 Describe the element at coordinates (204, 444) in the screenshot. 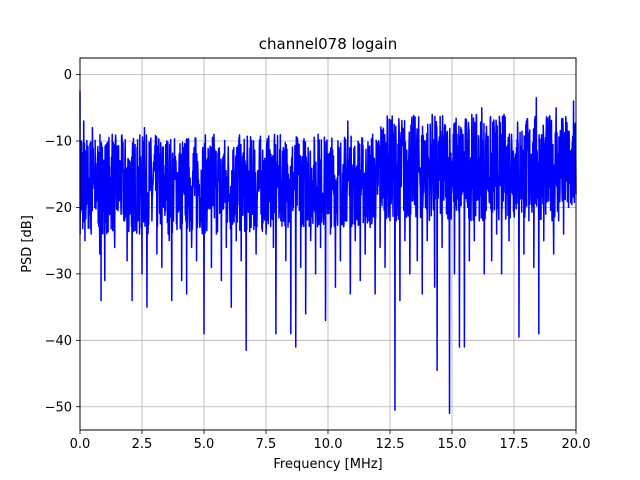

I see `x-tick-label: 5.0` at that location.